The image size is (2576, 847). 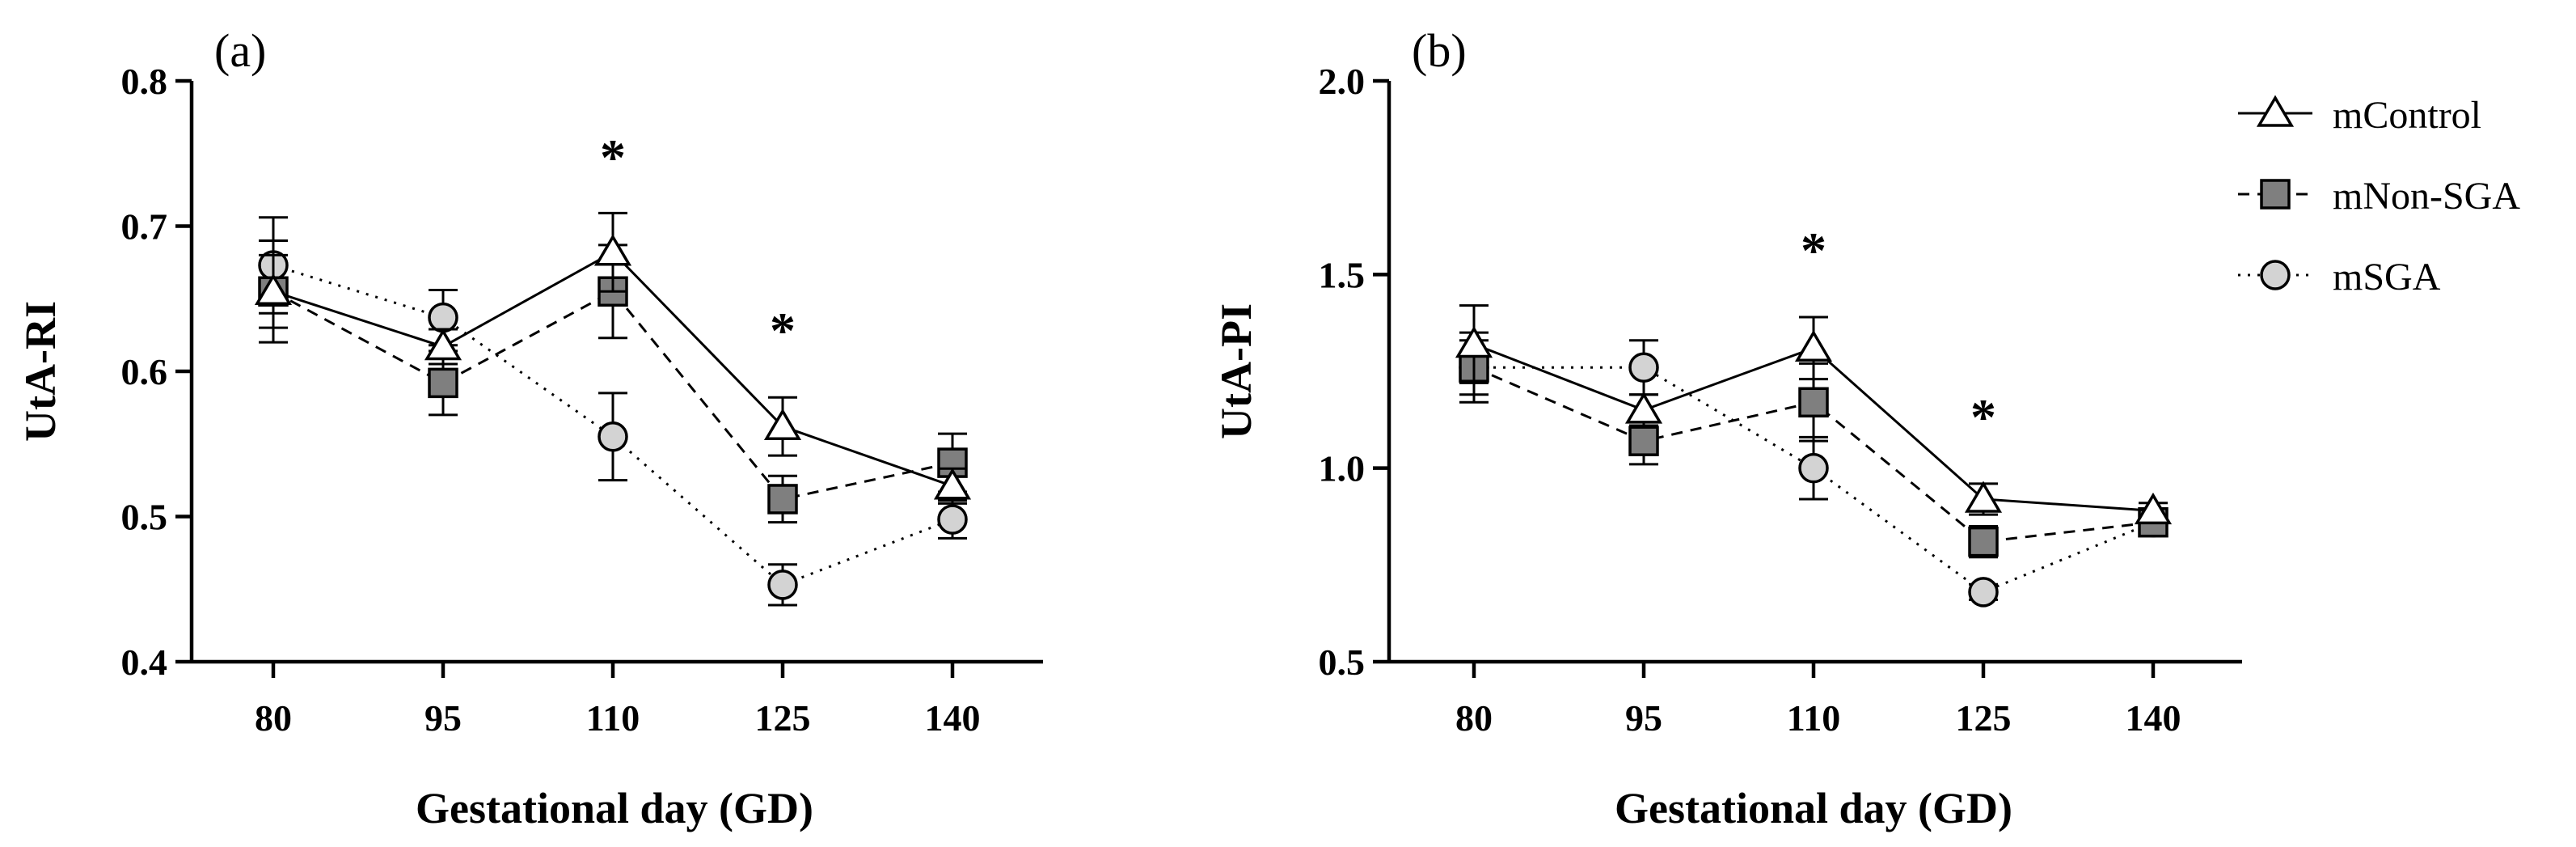 I want to click on panel-a-x-axis-title: Gestational day (GD), so click(x=614, y=808).